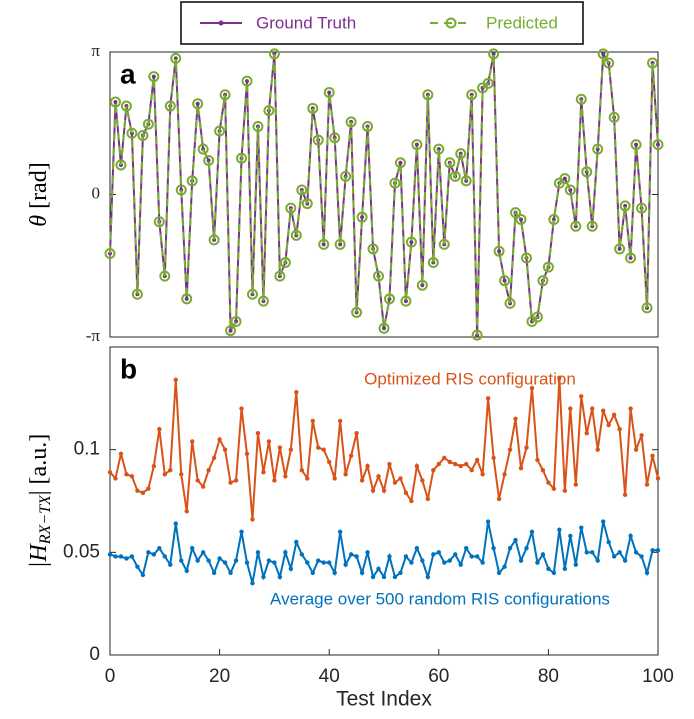  What do you see at coordinates (451, 23) in the screenshot?
I see `legend-marker` at bounding box center [451, 23].